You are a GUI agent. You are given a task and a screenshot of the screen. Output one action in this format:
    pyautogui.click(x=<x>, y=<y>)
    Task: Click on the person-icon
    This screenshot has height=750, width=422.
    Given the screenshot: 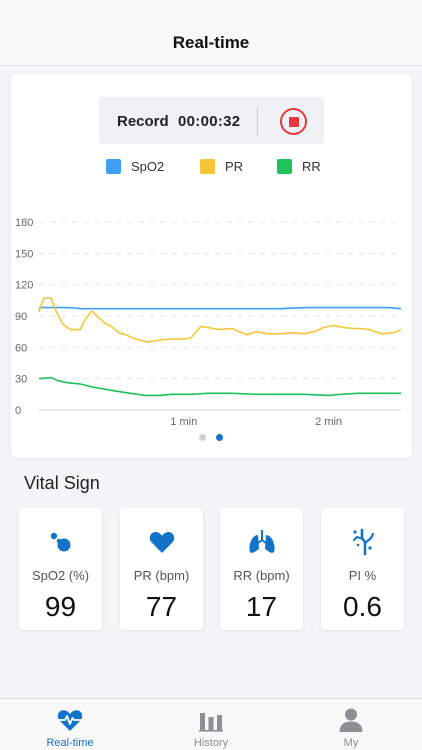 What is the action you would take?
    pyautogui.click(x=351, y=720)
    